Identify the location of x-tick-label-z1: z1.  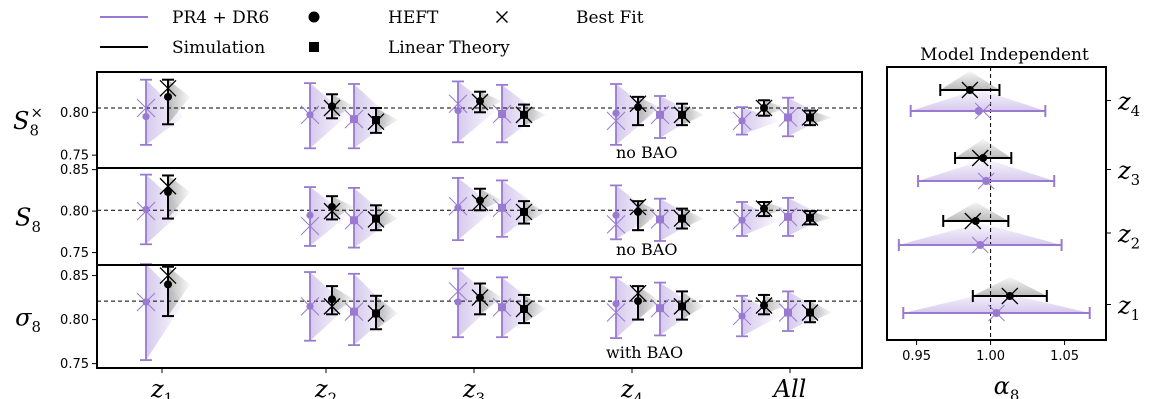
(161, 387).